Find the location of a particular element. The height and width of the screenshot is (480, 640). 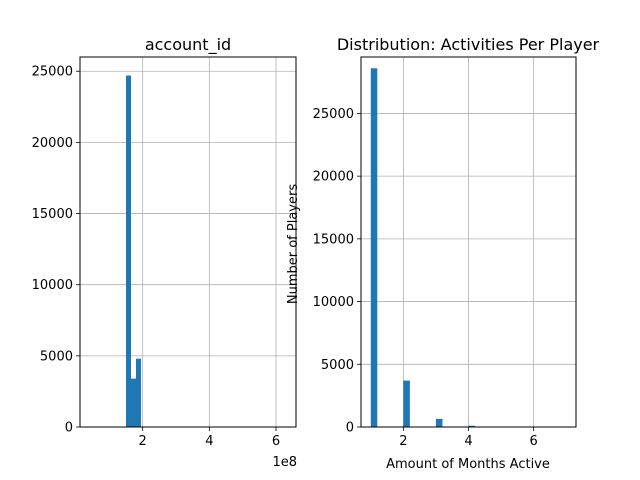

x-offset-text: 1e8 is located at coordinates (284, 462).